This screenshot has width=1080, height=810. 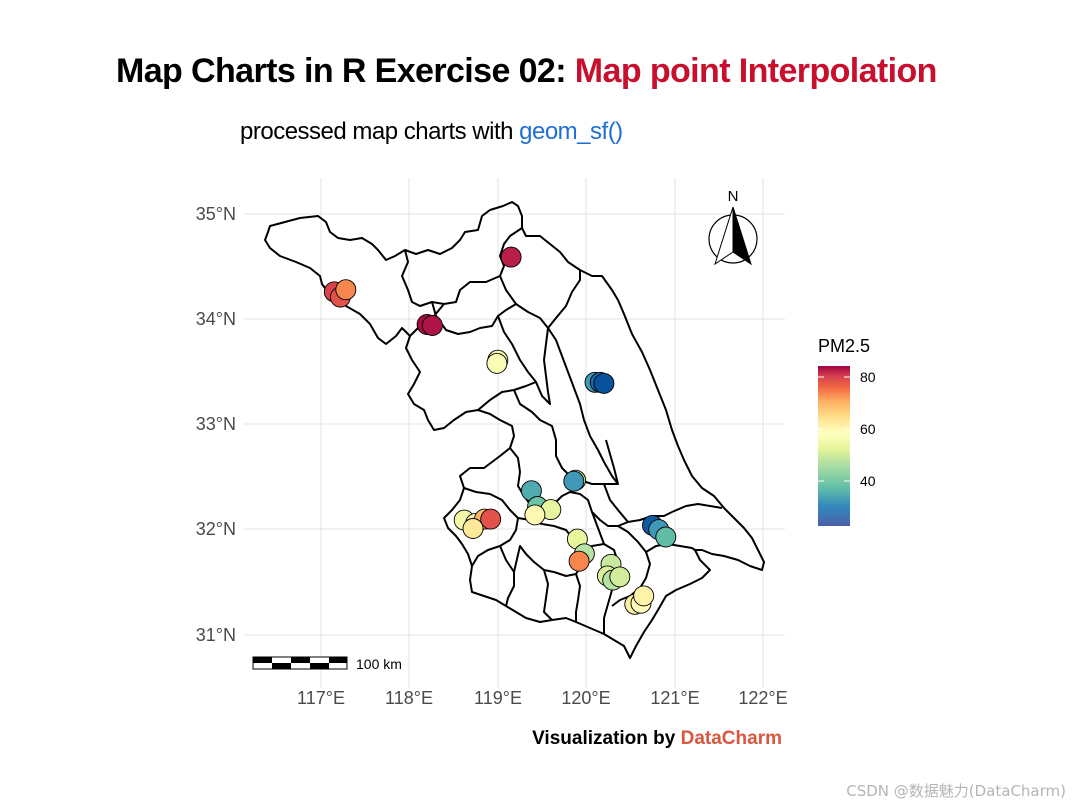 What do you see at coordinates (379, 664) in the screenshot?
I see `scale-label: 100 km` at bounding box center [379, 664].